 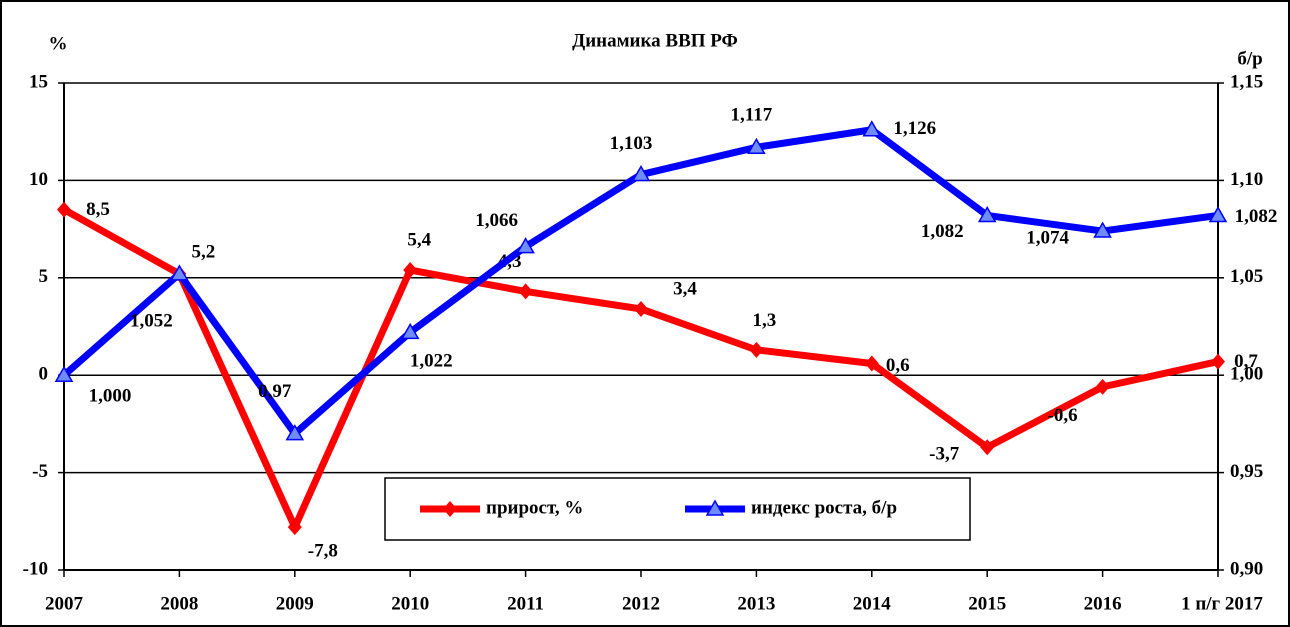 I want to click on x-tick-label: 1 п/г 2017, so click(x=1222, y=603).